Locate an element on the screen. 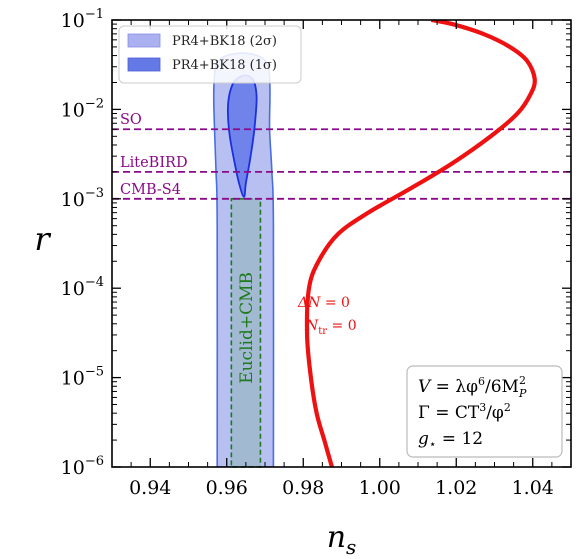 This screenshot has width=583, height=559. annotation-n-tr: Ntr = 0 is located at coordinates (331, 327).